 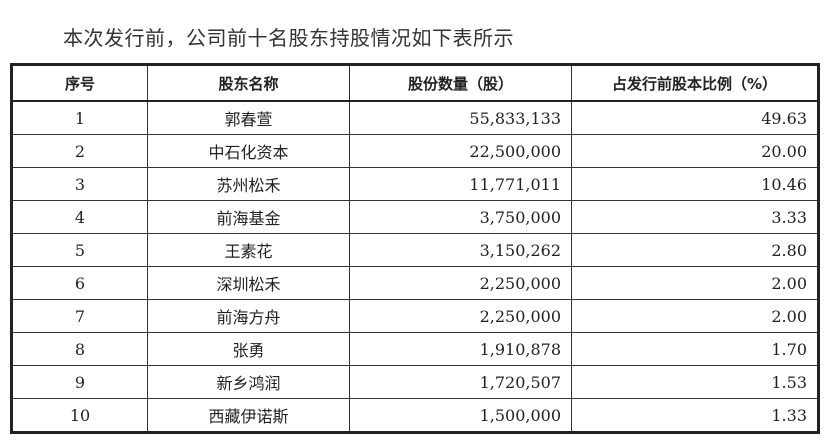 What do you see at coordinates (79, 83) in the screenshot?
I see `header-index: 序号` at bounding box center [79, 83].